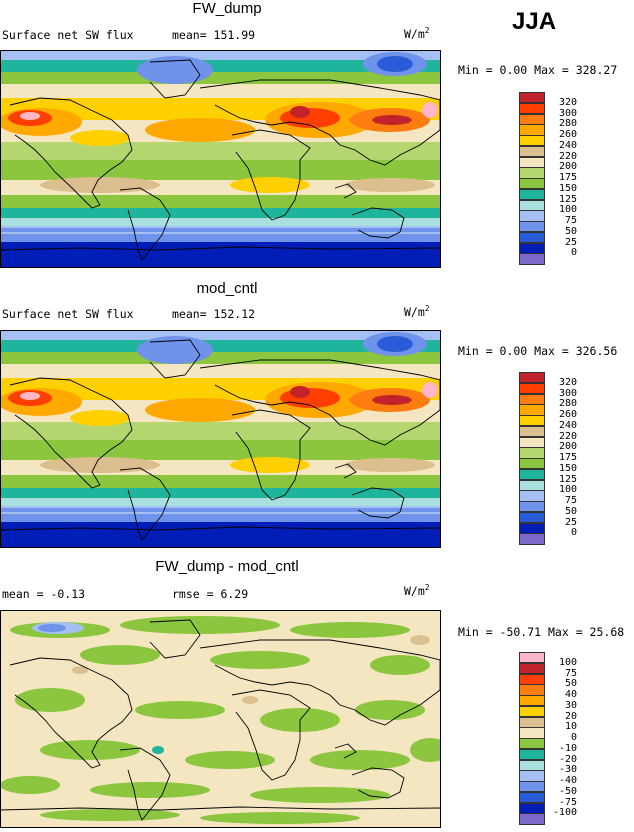  Describe the element at coordinates (570, 705) in the screenshot. I see `colorbar-level-label: 30` at that location.